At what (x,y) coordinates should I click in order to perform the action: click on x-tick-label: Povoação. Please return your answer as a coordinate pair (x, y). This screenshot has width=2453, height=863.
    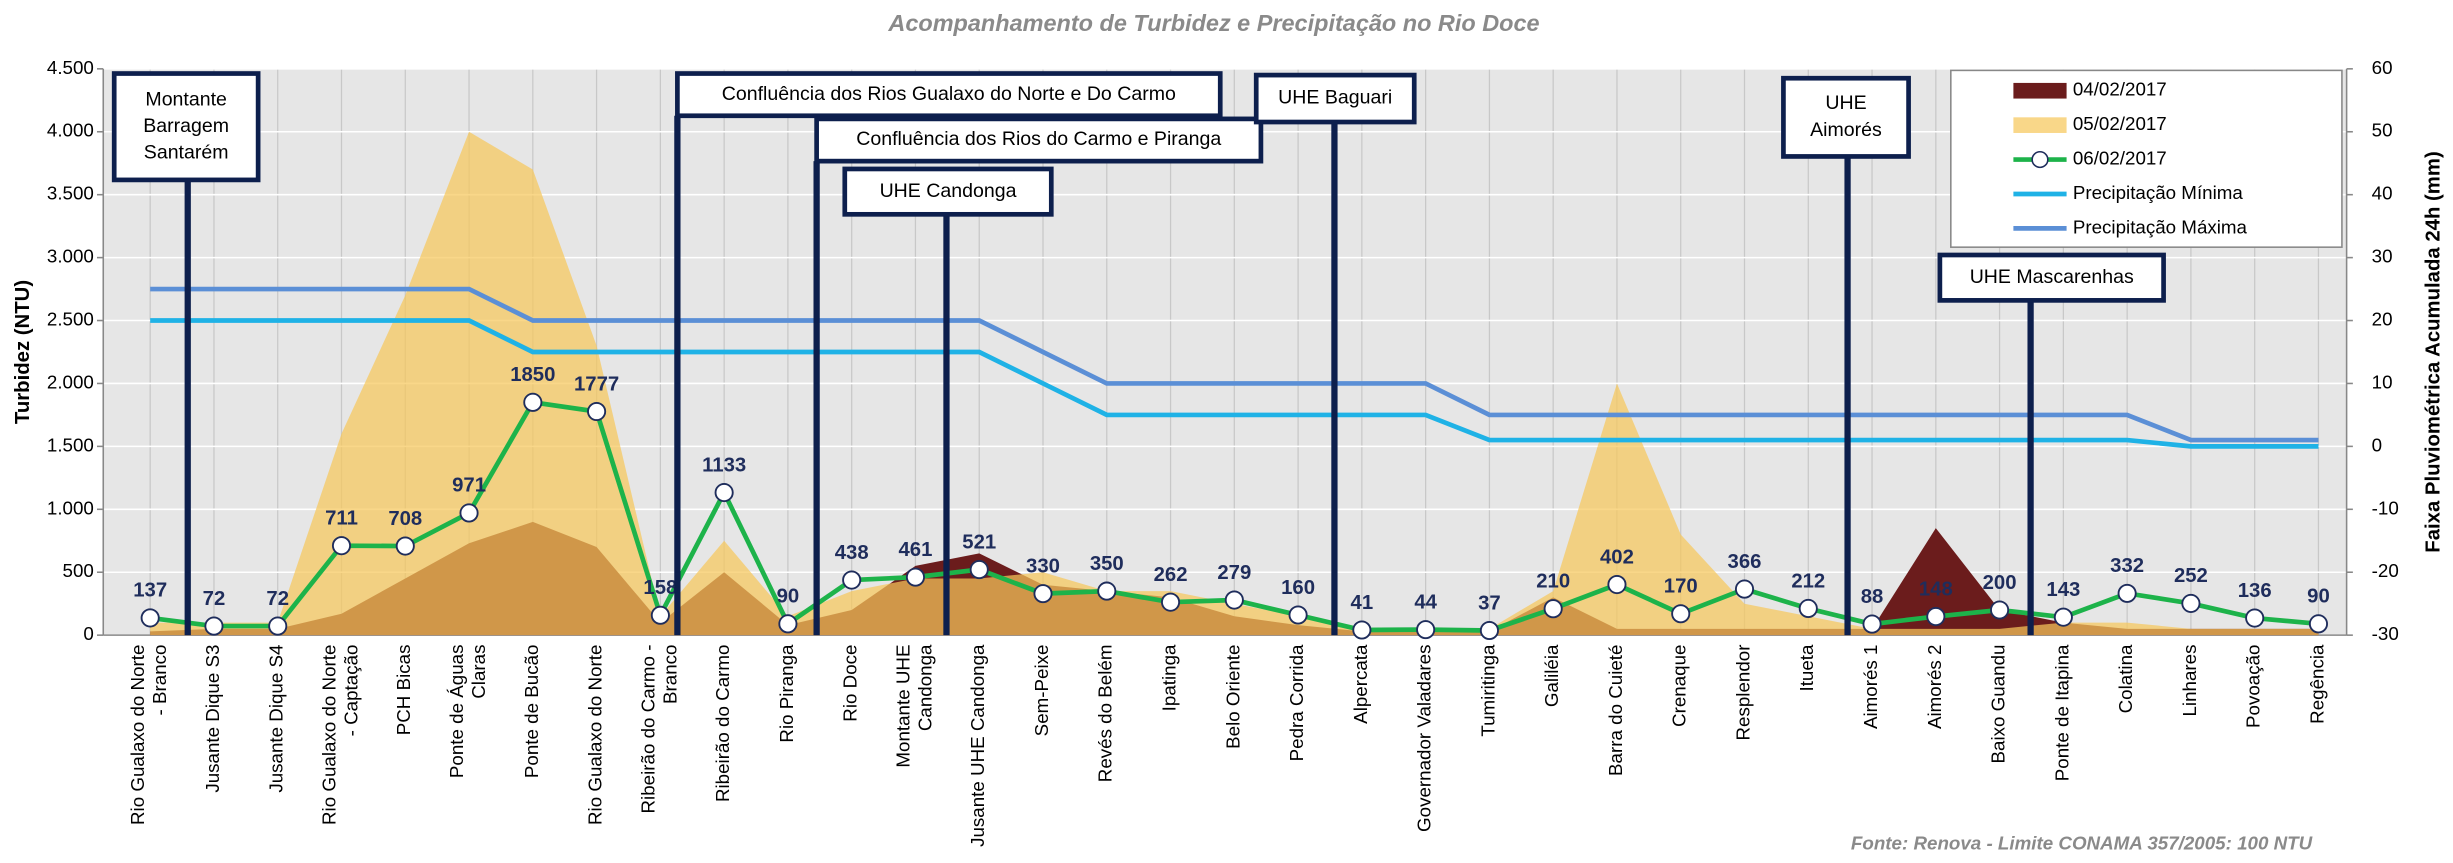
    Looking at the image, I should click on (2253, 686).